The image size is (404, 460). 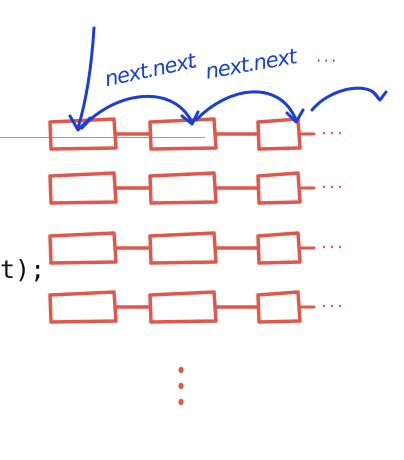 I want to click on annotation-trailing-dots: · · ·, so click(x=326, y=61).